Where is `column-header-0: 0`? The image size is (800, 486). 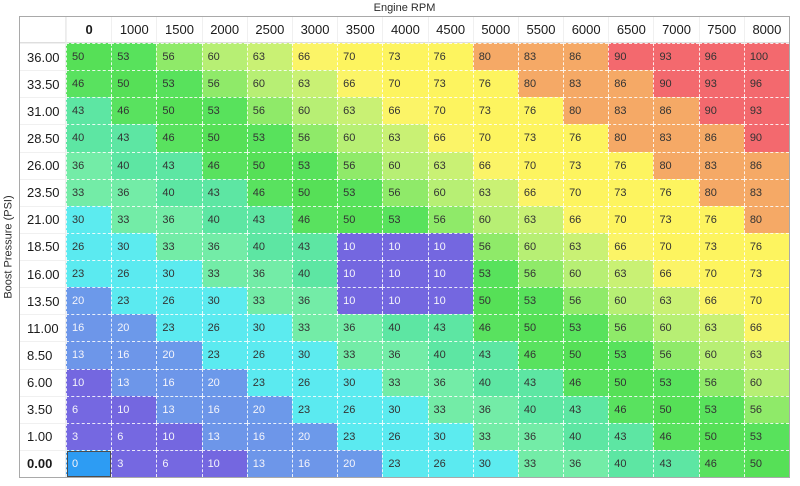 column-header-0: 0 is located at coordinates (89, 30).